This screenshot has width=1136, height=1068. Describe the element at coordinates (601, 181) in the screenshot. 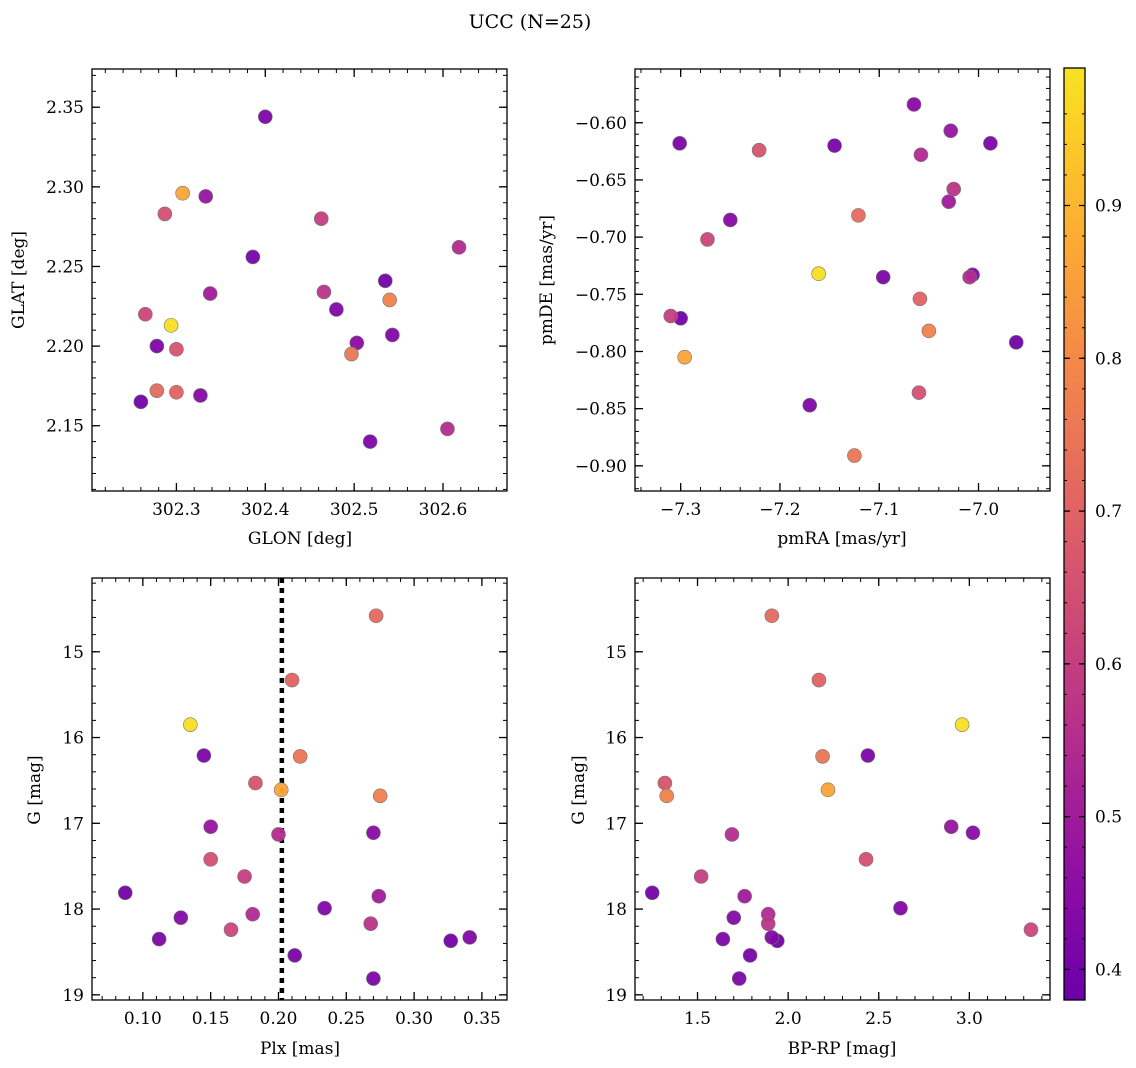

I see `y-tick-label: −0.65` at that location.